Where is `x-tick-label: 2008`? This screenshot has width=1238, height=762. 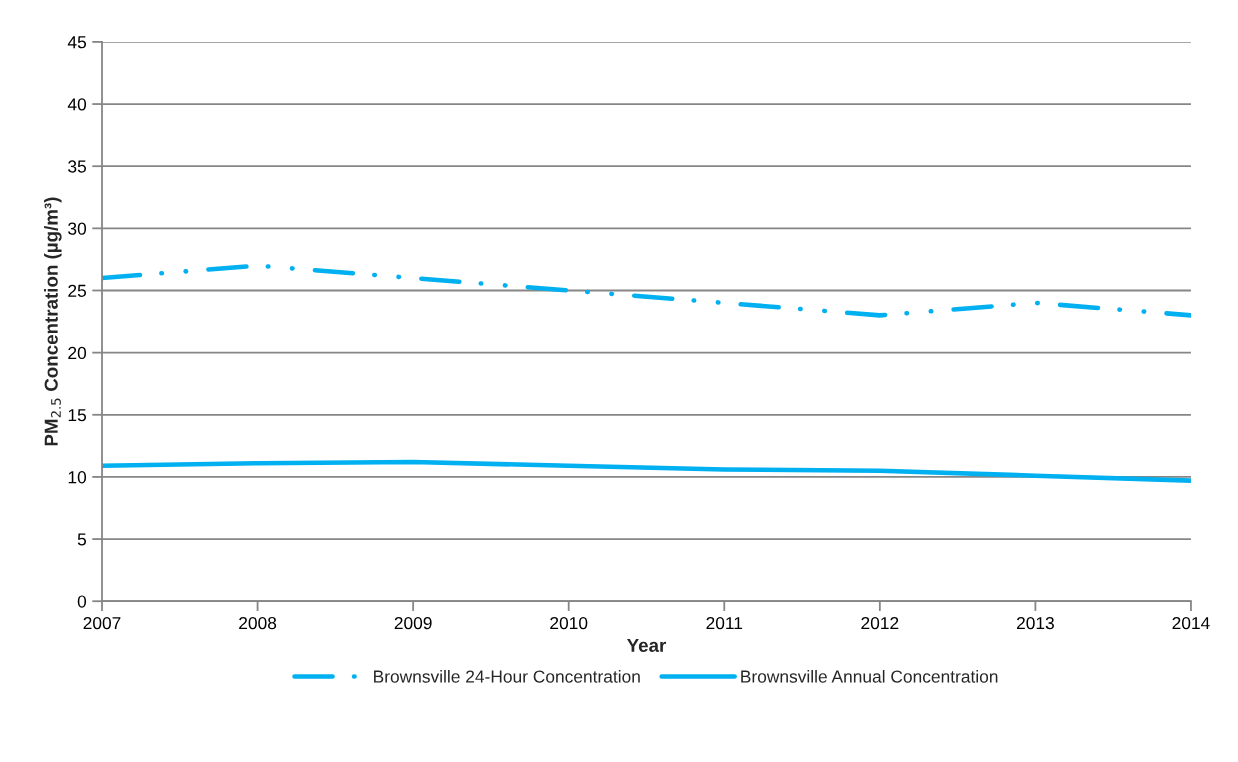
x-tick-label: 2008 is located at coordinates (258, 623).